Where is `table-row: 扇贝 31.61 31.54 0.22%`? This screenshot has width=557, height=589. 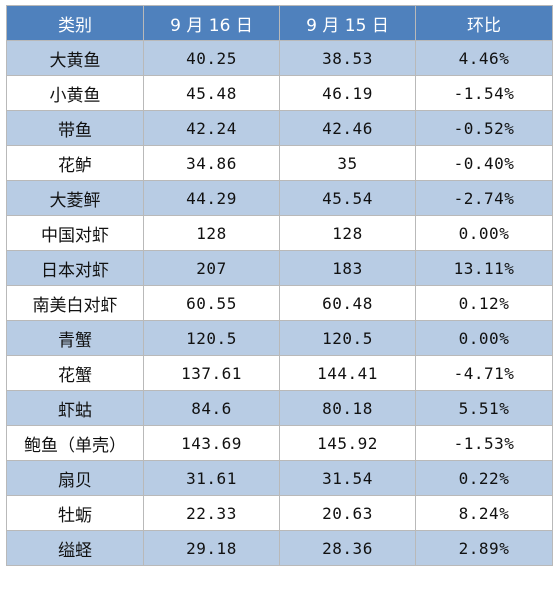
table-row: 扇贝 31.61 31.54 0.22% is located at coordinates (279, 478).